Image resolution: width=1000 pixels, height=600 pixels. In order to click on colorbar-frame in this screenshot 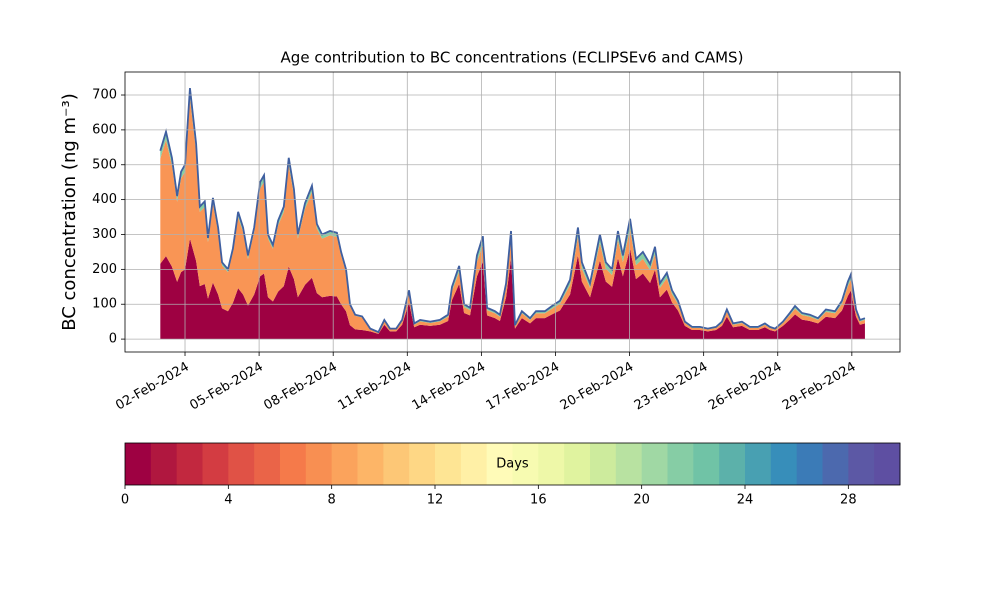, I will do `click(512, 464)`.